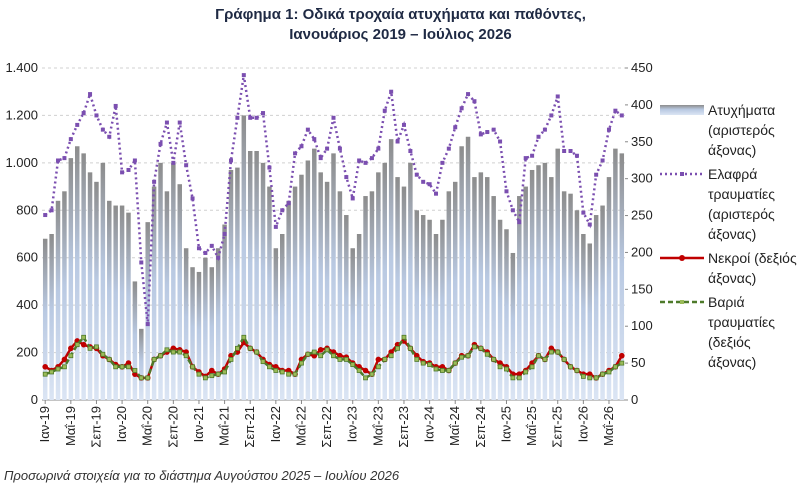 The height and width of the screenshot is (491, 801). Describe the element at coordinates (730, 332) in the screenshot. I see `legend-item: Βαριά τραυματίες (δεξιός άξονας)` at that location.